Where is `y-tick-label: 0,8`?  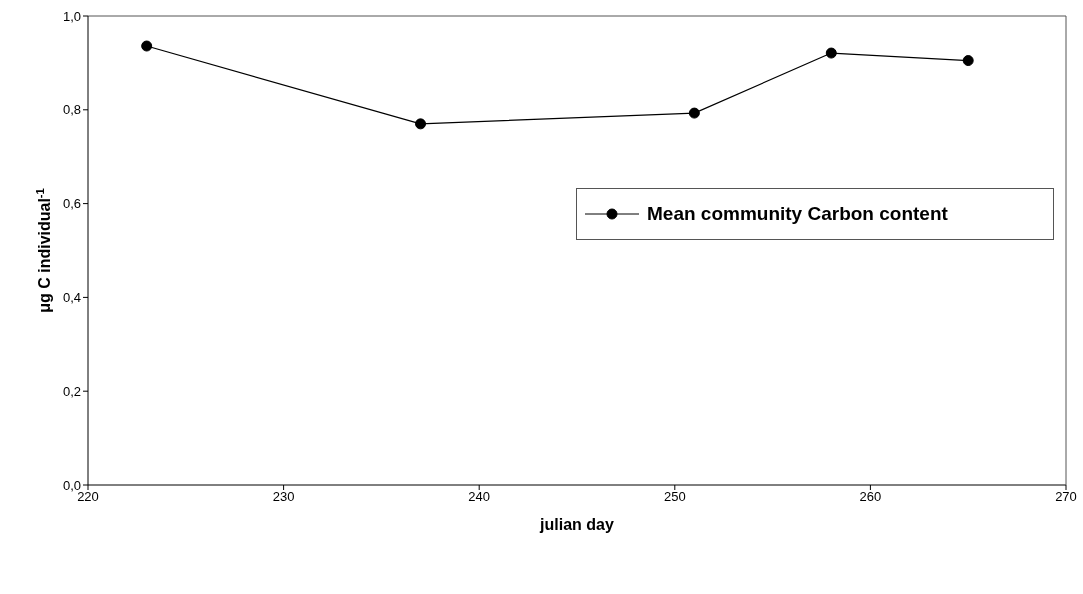 y-tick-label: 0,8 is located at coordinates (71, 110).